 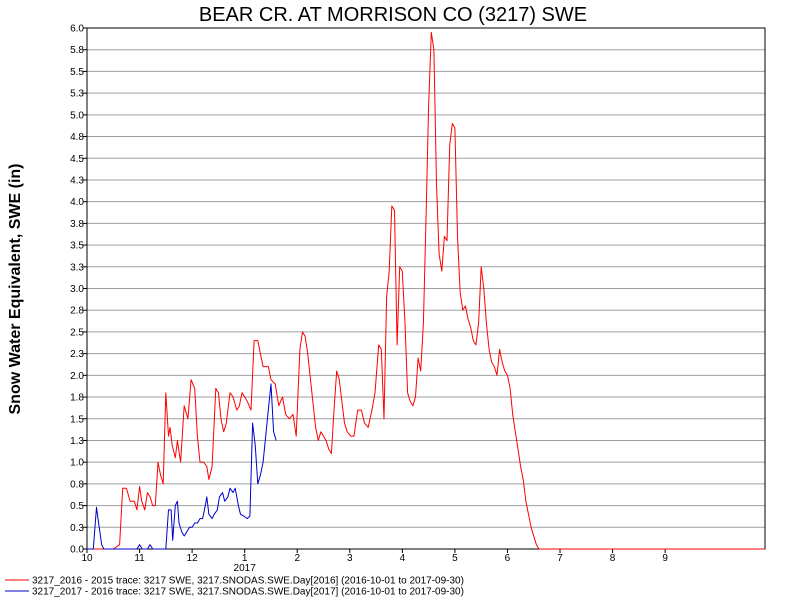 I want to click on y-tick-label: 4.3, so click(x=77, y=180).